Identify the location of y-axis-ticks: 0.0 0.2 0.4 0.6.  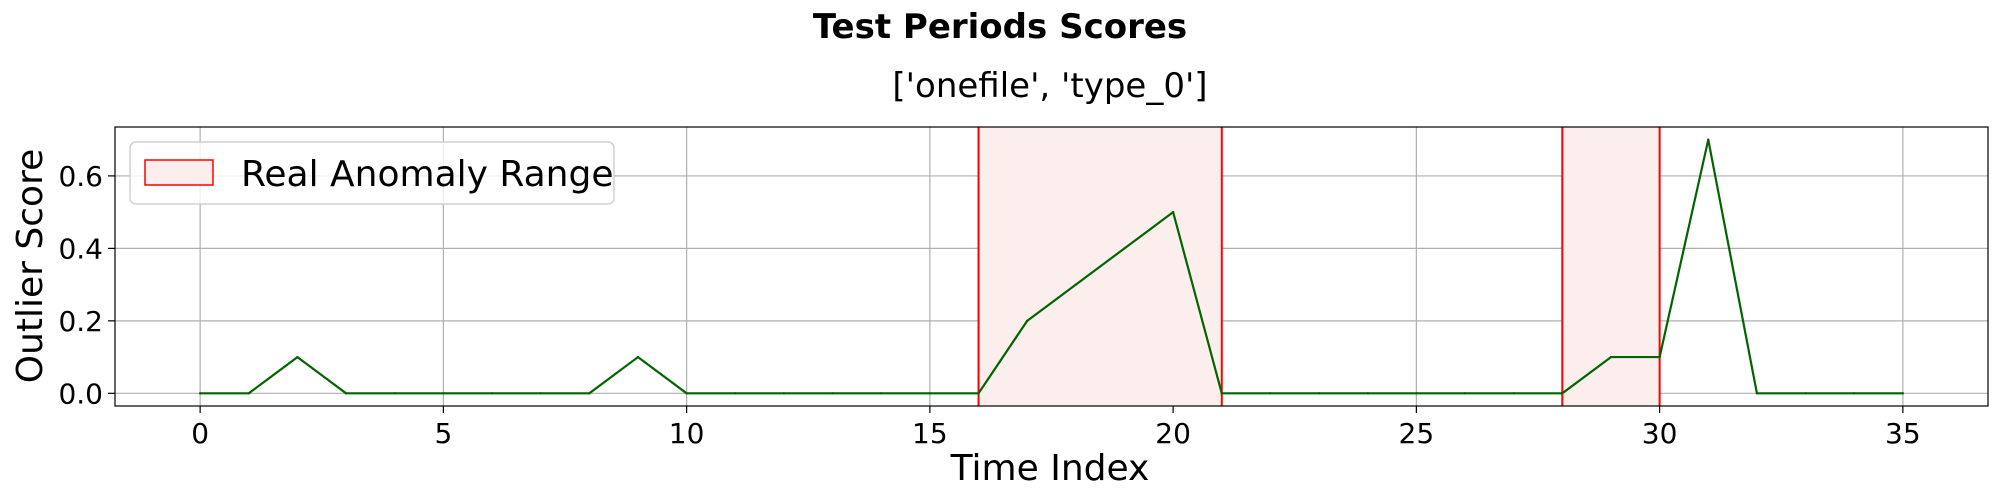
(86, 285).